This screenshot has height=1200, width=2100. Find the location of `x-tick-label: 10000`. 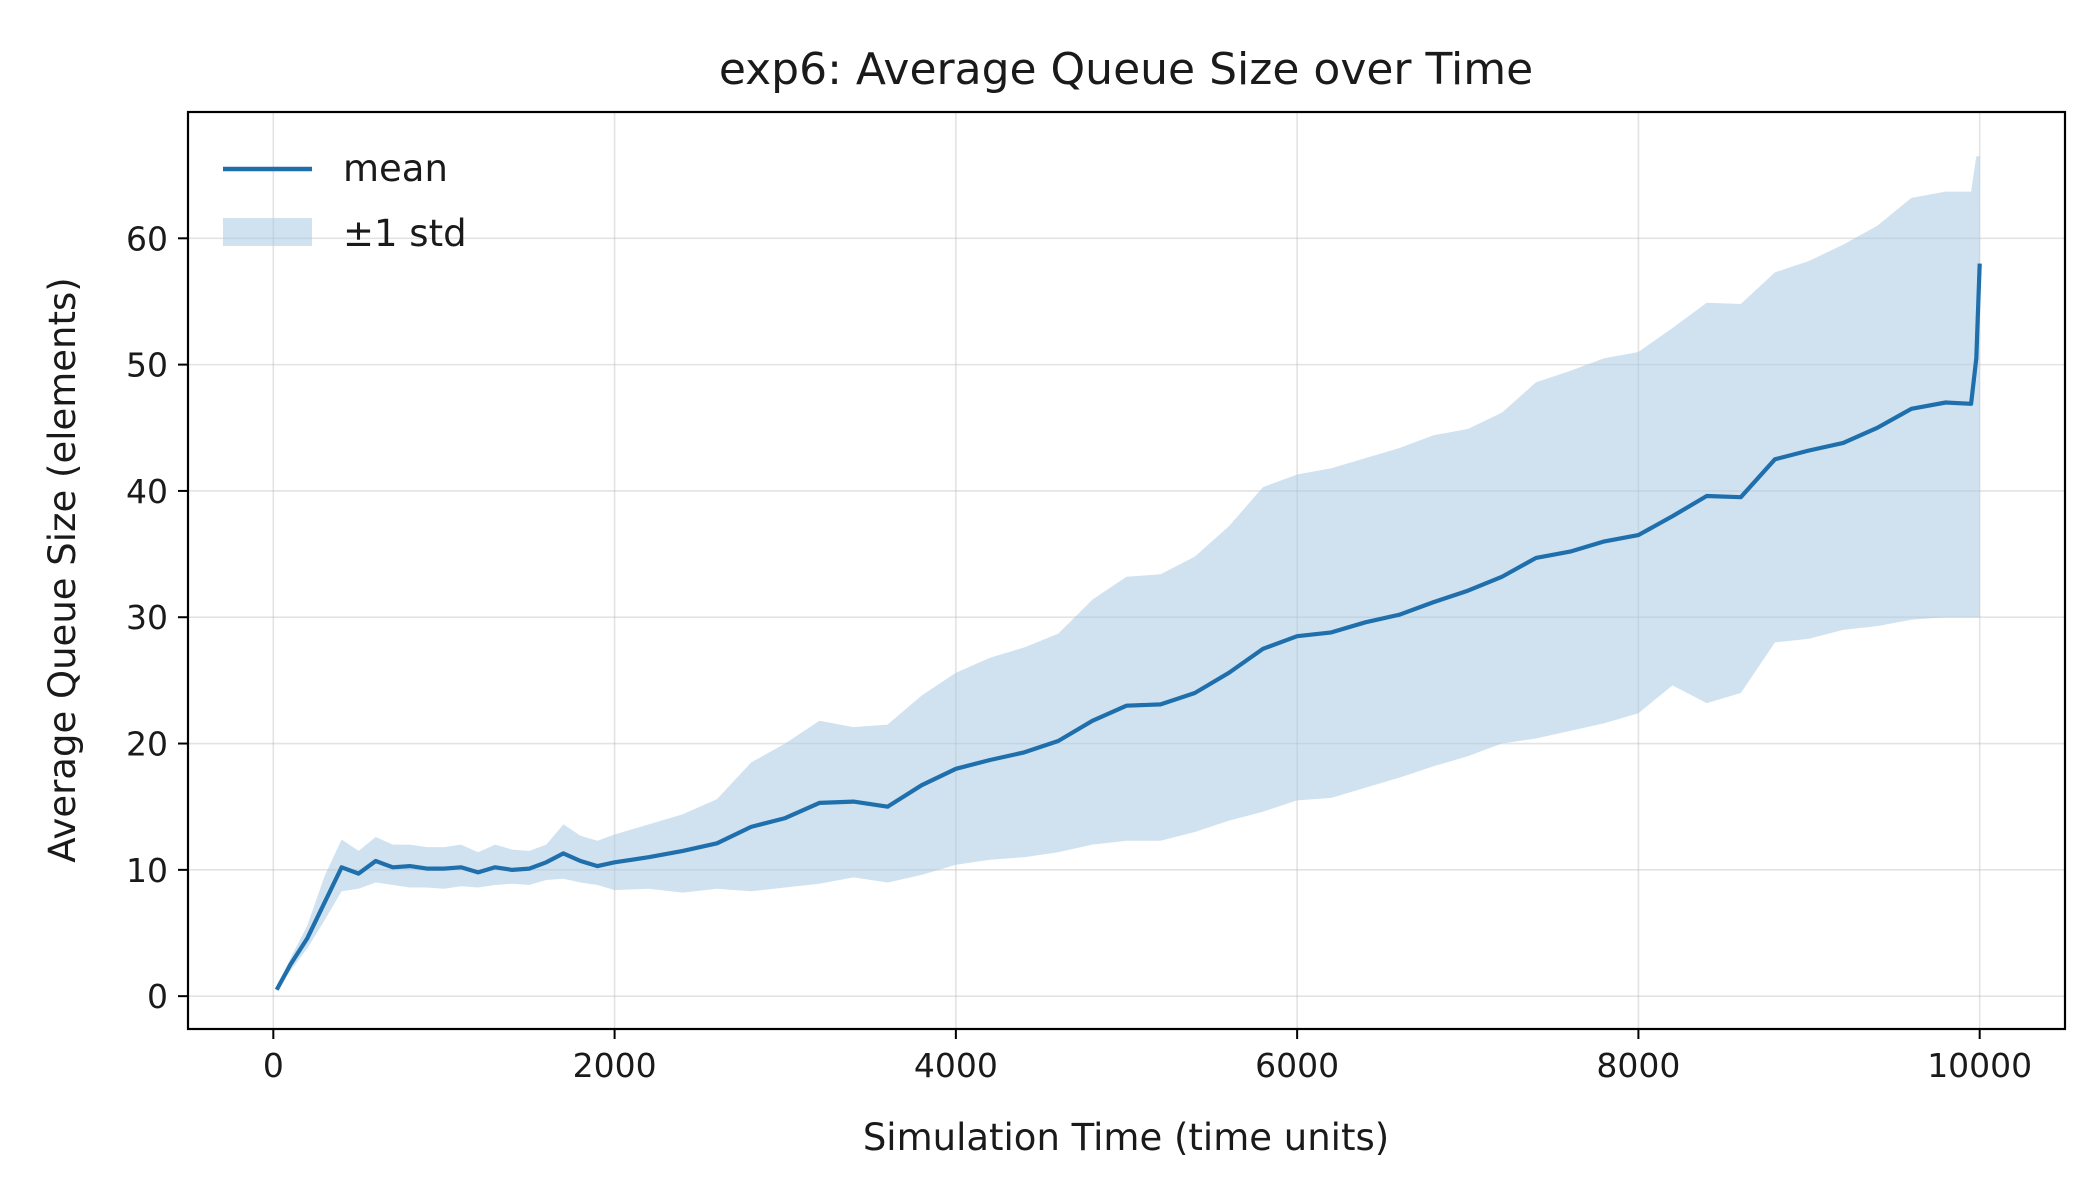

x-tick-label: 10000 is located at coordinates (1979, 1065).